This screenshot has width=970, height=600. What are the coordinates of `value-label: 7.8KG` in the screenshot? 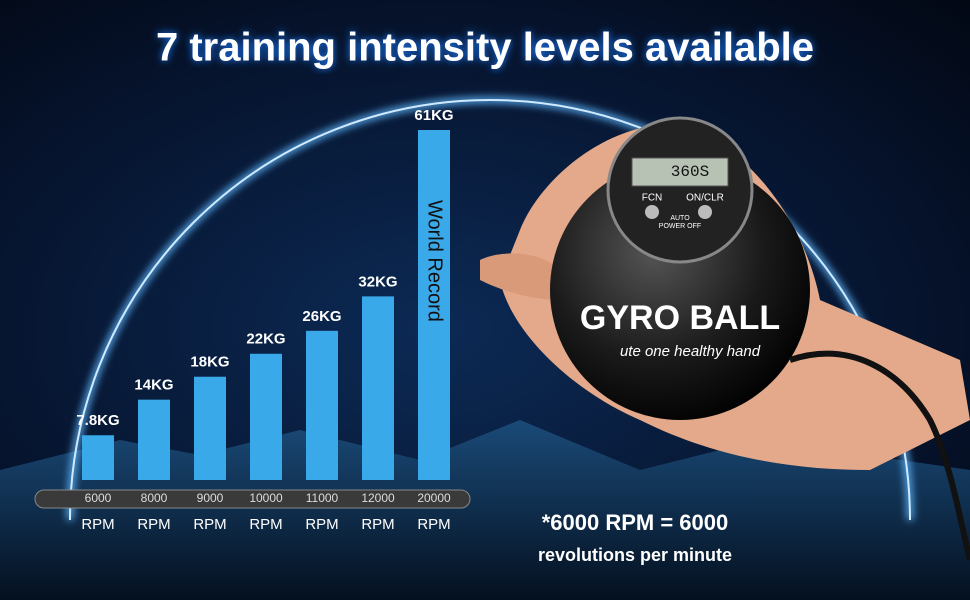 It's located at (97, 420).